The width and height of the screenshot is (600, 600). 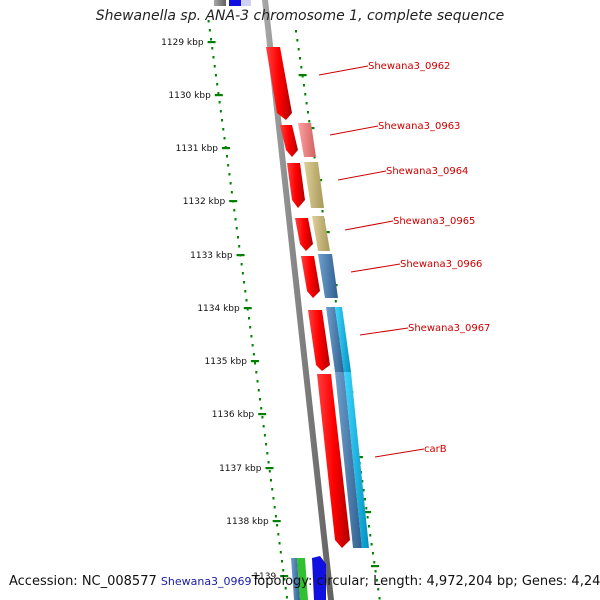 I want to click on gene-box-bottom-green, so click(x=302, y=579).